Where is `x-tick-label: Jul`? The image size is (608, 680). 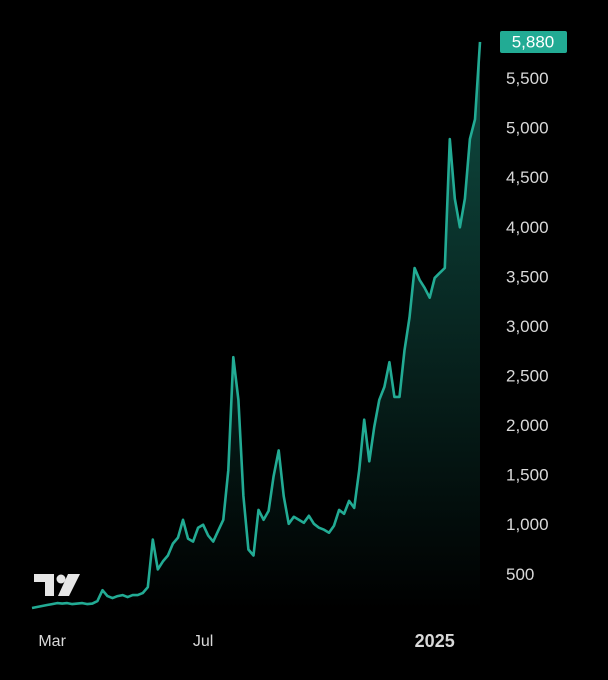
x-tick-label: Jul is located at coordinates (203, 641).